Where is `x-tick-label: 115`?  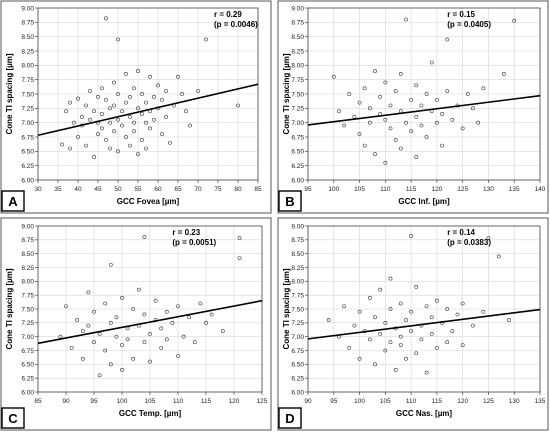
x-tick-label: 115 is located at coordinates (437, 401).